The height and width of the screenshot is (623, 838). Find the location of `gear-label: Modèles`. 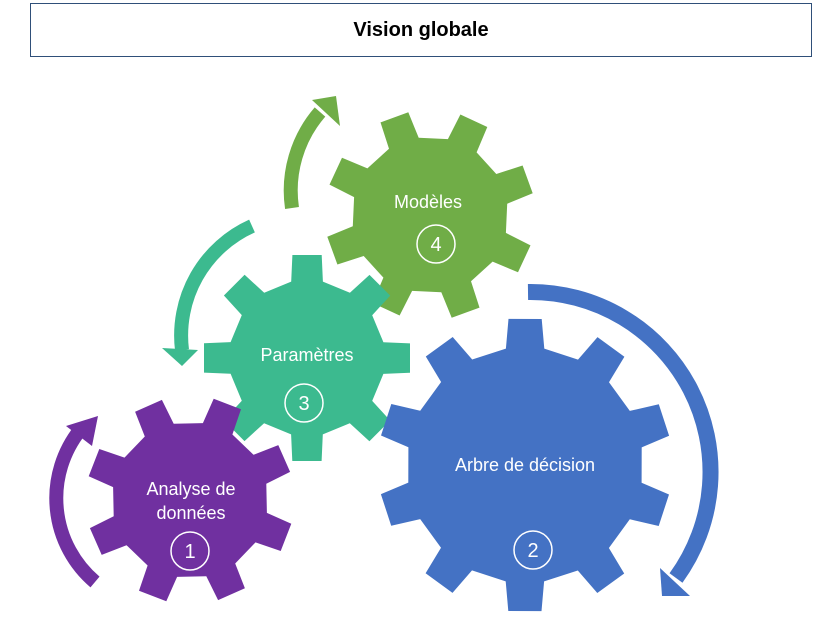

gear-label: Modèles is located at coordinates (428, 202).